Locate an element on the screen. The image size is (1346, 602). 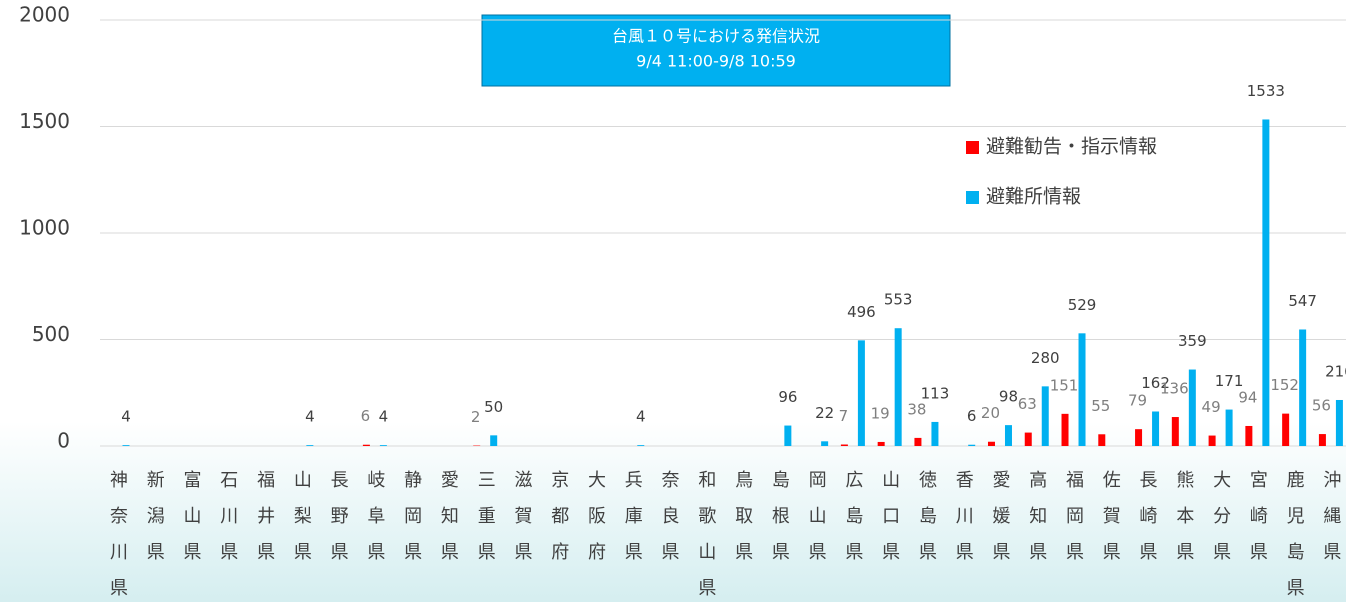
value-label: 151 is located at coordinates (1064, 385).